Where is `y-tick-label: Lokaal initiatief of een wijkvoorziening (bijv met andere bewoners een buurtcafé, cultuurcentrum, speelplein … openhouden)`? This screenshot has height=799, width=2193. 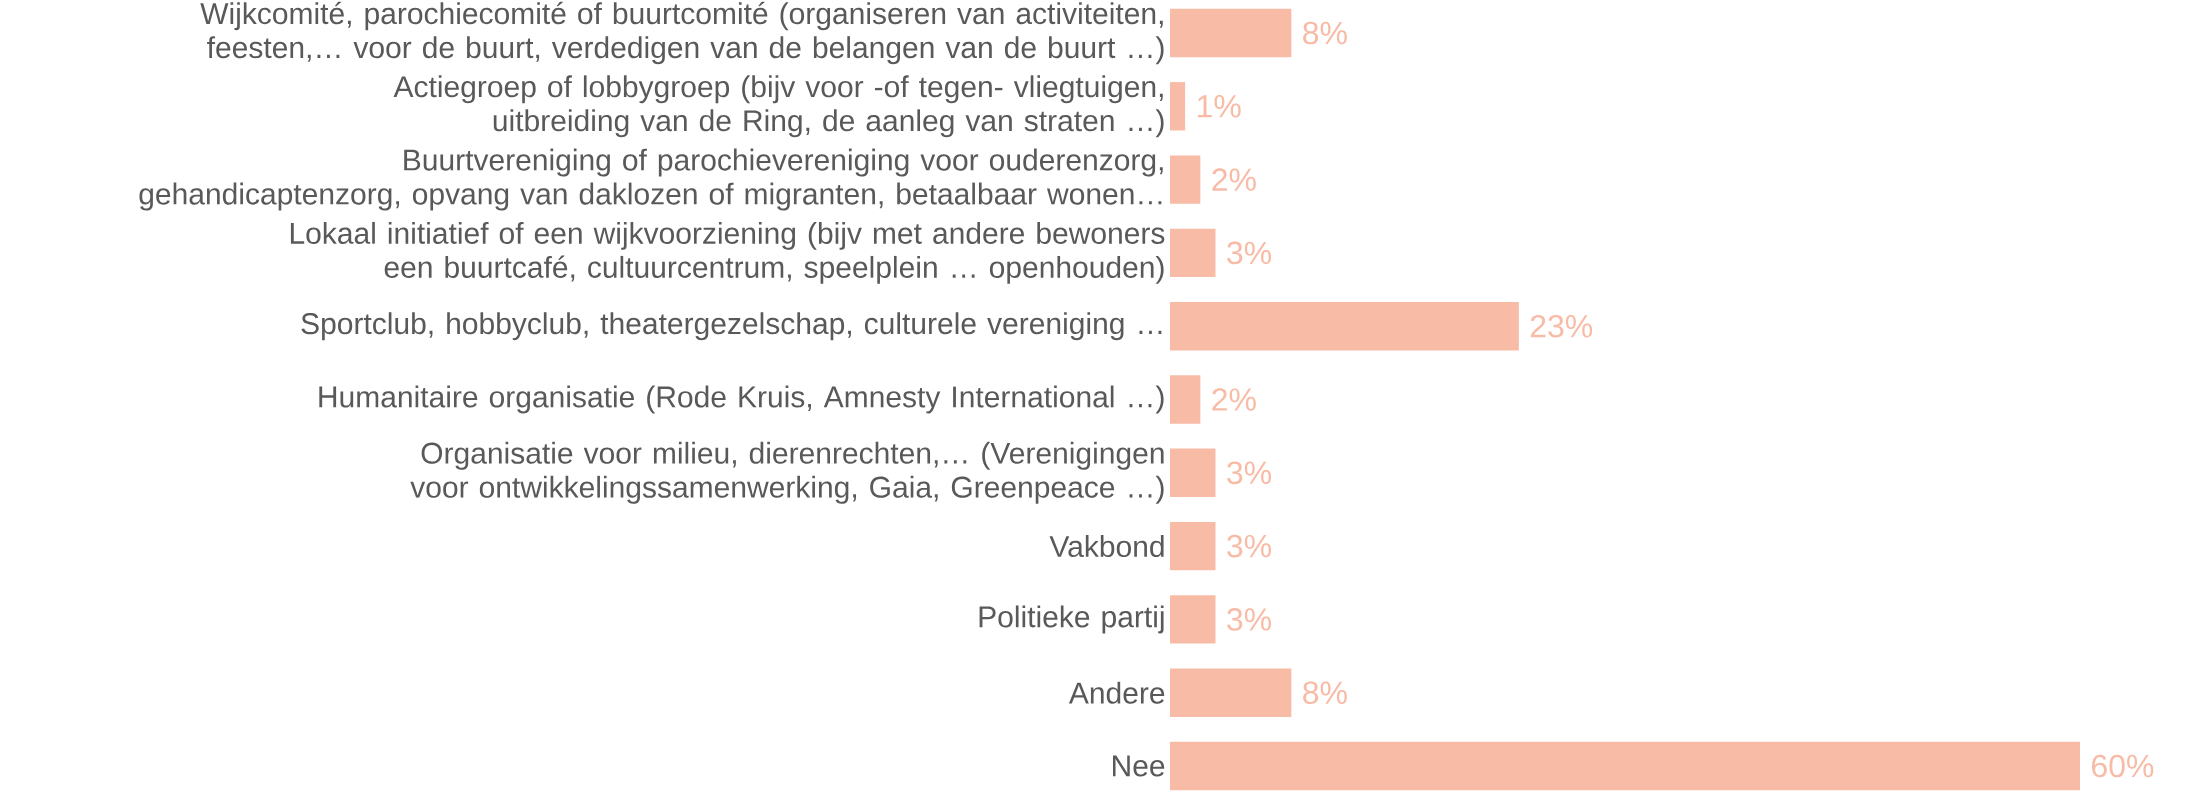
y-tick-label: Lokaal initiatief of een wijkvoorziening (bijv met andere bewoners een buurtcafé, cultuurcentrum, speelplein … openhouden) is located at coordinates (727, 252).